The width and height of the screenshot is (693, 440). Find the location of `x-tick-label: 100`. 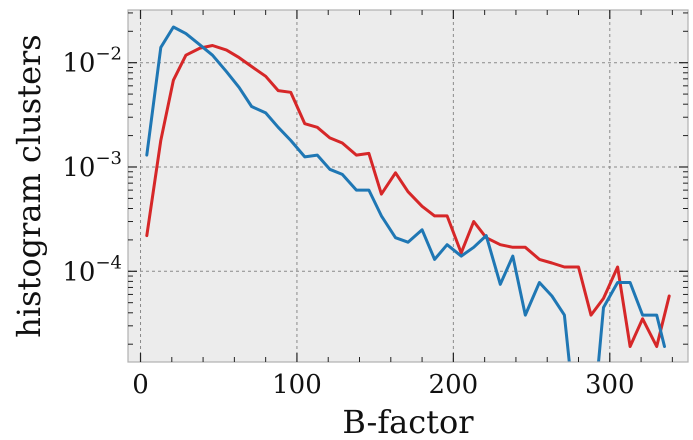

x-tick-label: 100 is located at coordinates (297, 385).